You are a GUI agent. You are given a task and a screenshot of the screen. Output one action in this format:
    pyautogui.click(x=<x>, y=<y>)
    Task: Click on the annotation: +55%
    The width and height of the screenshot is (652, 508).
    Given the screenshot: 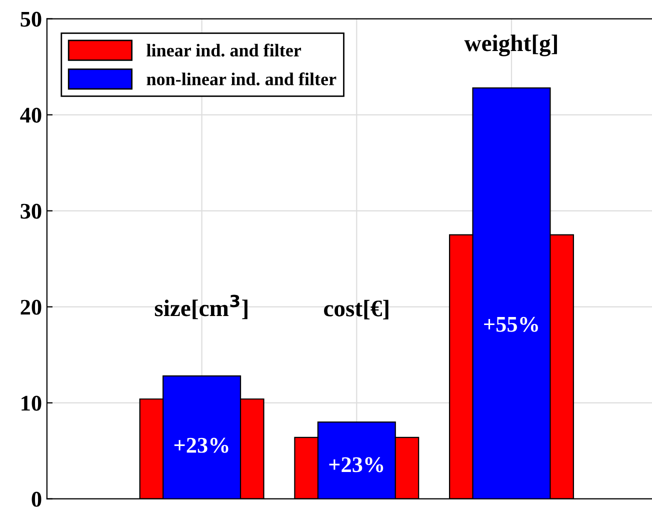 What is the action you would take?
    pyautogui.click(x=511, y=324)
    